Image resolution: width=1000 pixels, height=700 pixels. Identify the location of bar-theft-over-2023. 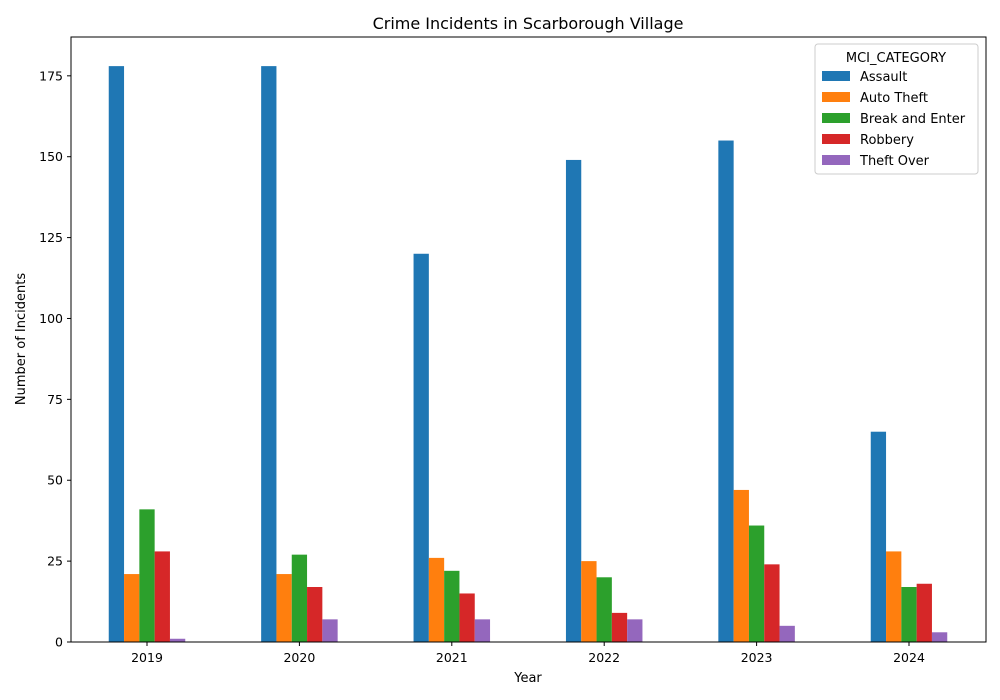
(787, 633).